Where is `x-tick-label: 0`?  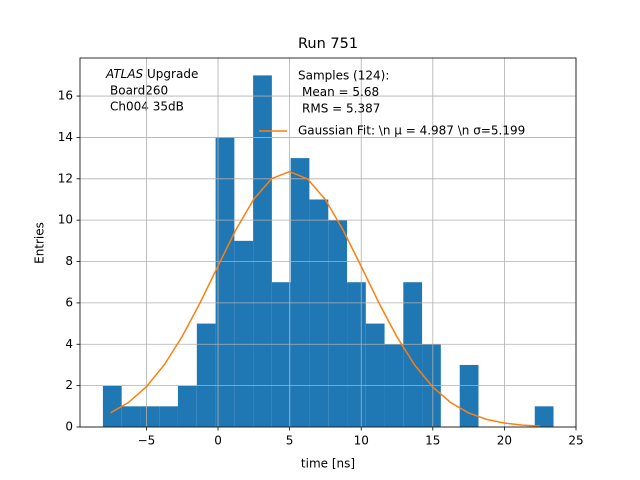 x-tick-label: 0 is located at coordinates (218, 441).